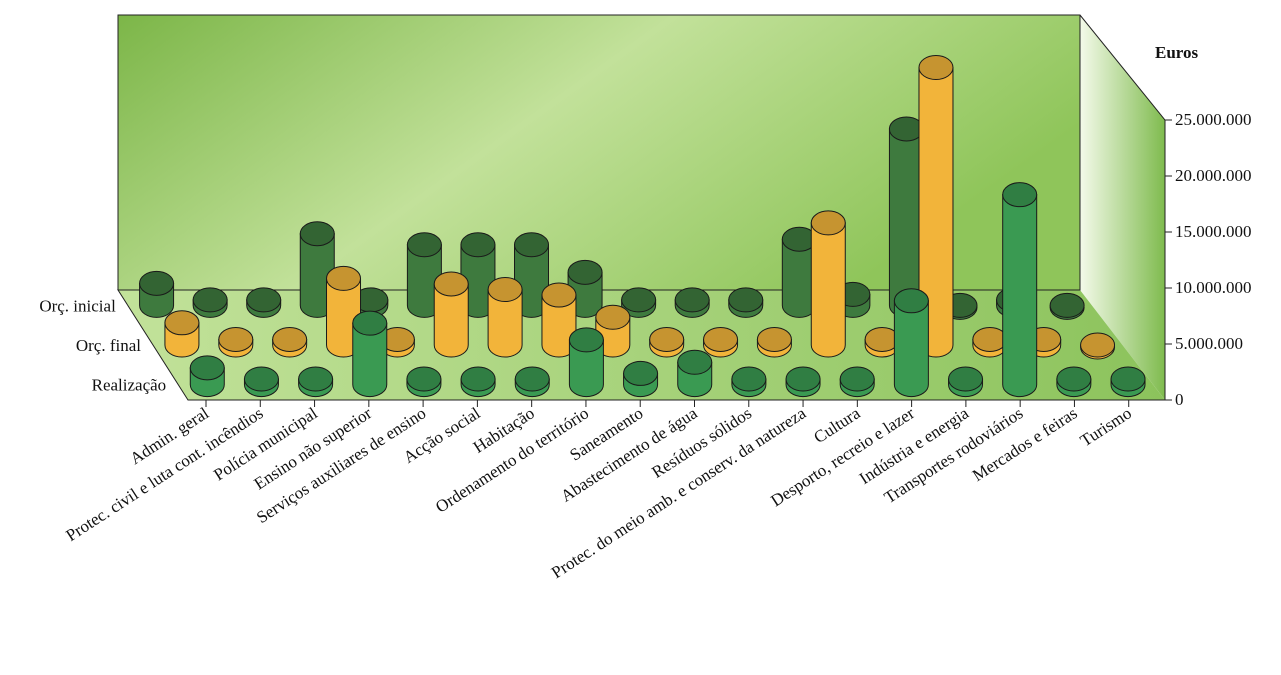  I want to click on row-label: Orç. inicial, so click(77, 305).